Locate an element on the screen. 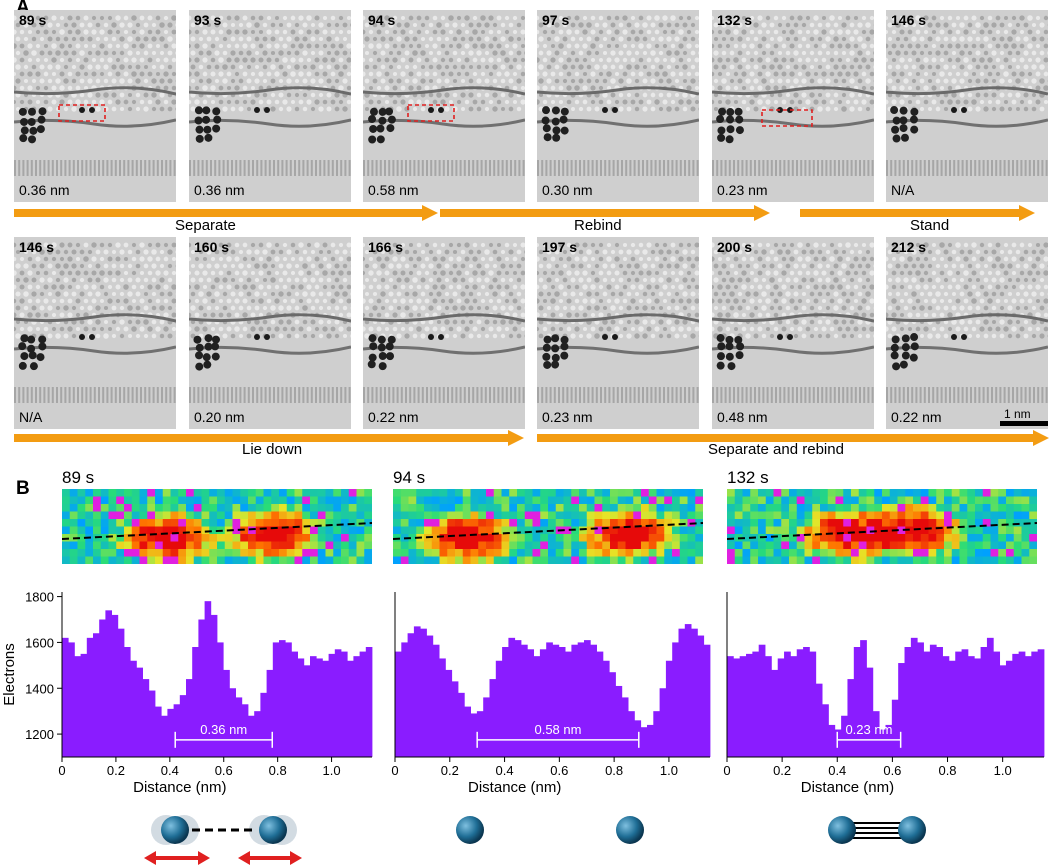 This screenshot has height=866, width=1050. tem-frame: 94 s 0.58 nm is located at coordinates (444, 106).